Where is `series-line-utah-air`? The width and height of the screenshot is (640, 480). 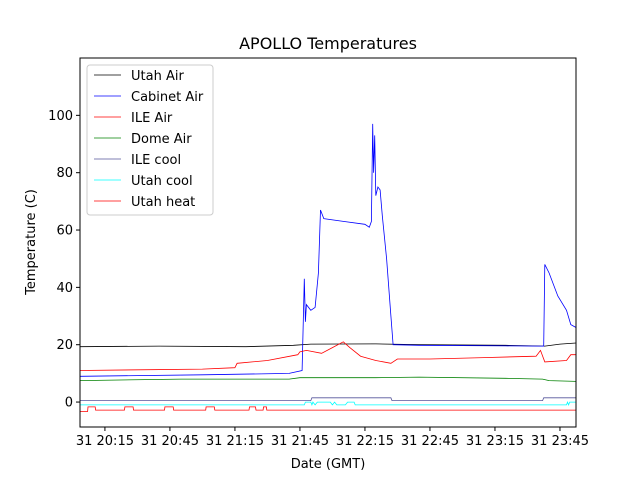 series-line-utah-air is located at coordinates (328, 345).